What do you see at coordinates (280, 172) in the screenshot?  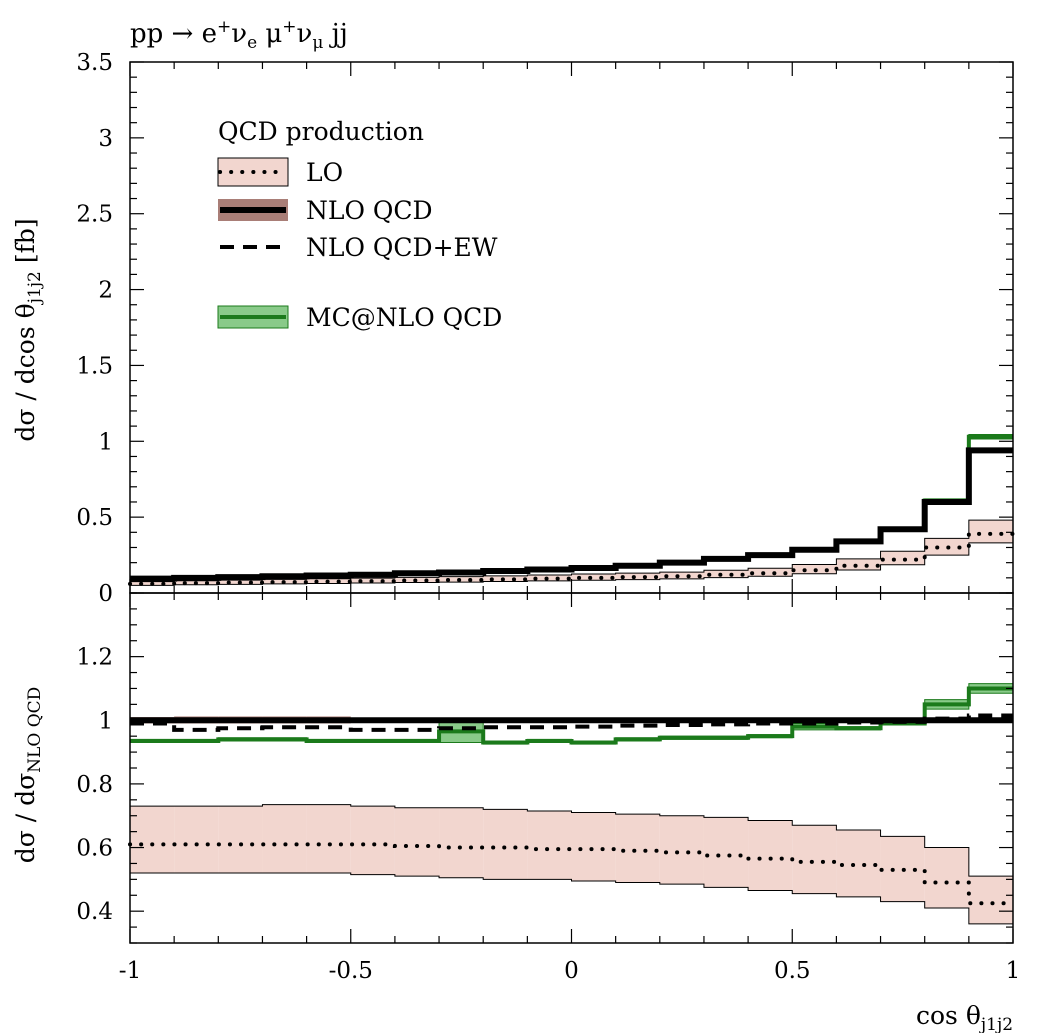 I see `legend-item-lo: LO` at bounding box center [280, 172].